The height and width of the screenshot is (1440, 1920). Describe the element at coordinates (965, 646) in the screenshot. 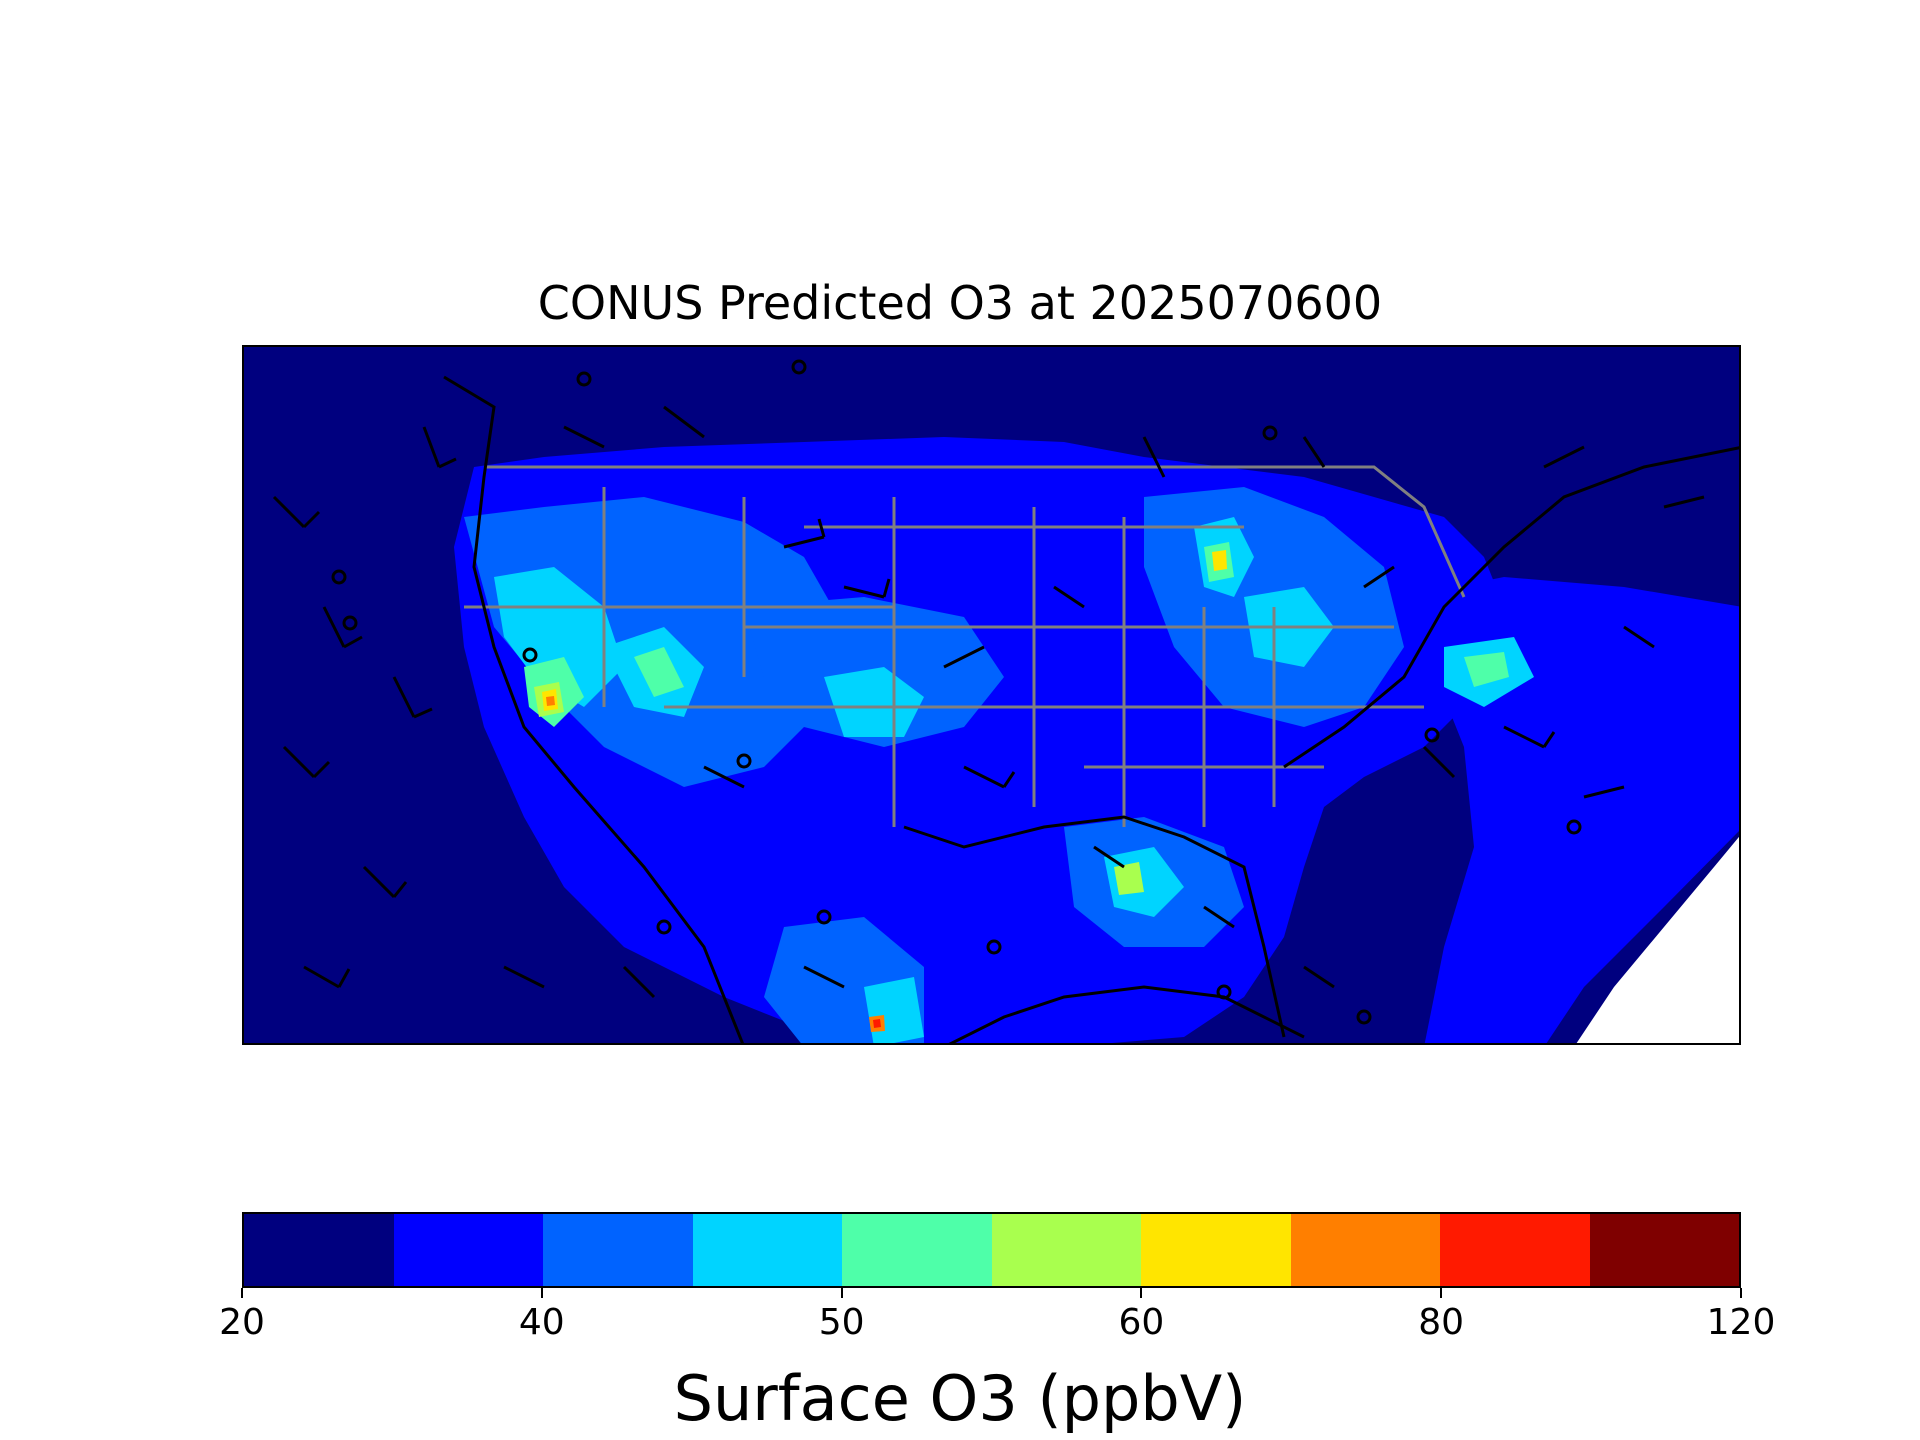

I see `state-borders` at that location.